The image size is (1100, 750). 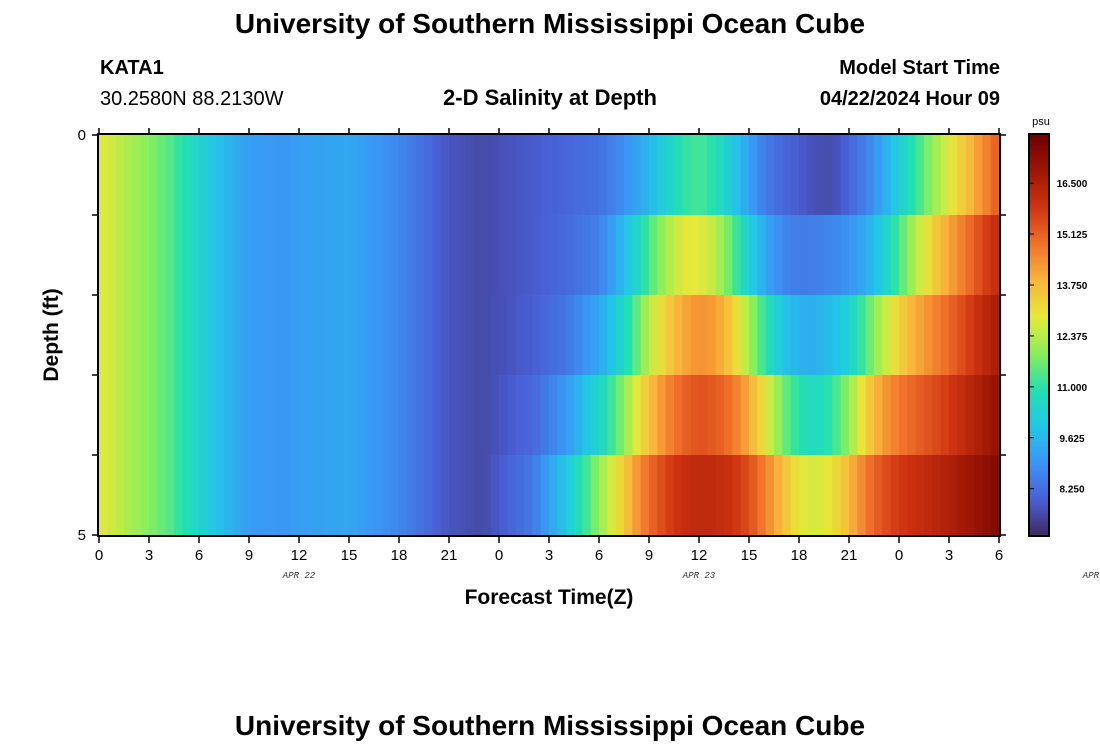 I want to click on colorbar-tick-label: 16.500, so click(x=1072, y=184).